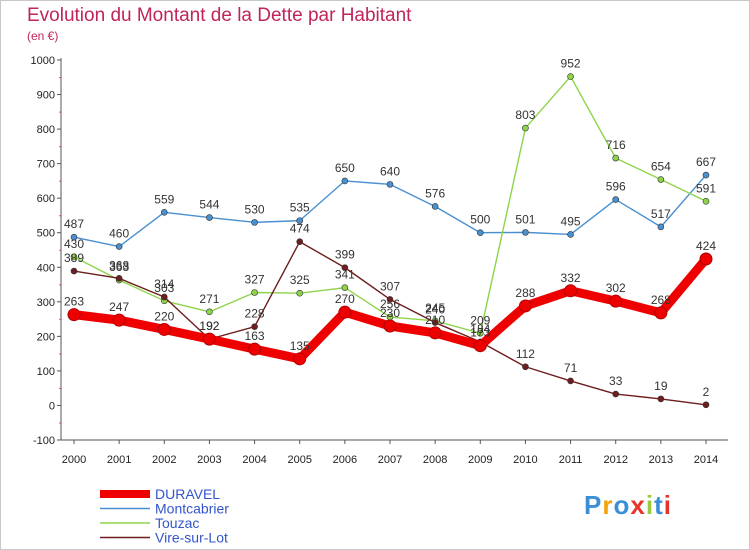 This screenshot has height=550, width=750. I want to click on data-label-touzac: 325, so click(300, 280).